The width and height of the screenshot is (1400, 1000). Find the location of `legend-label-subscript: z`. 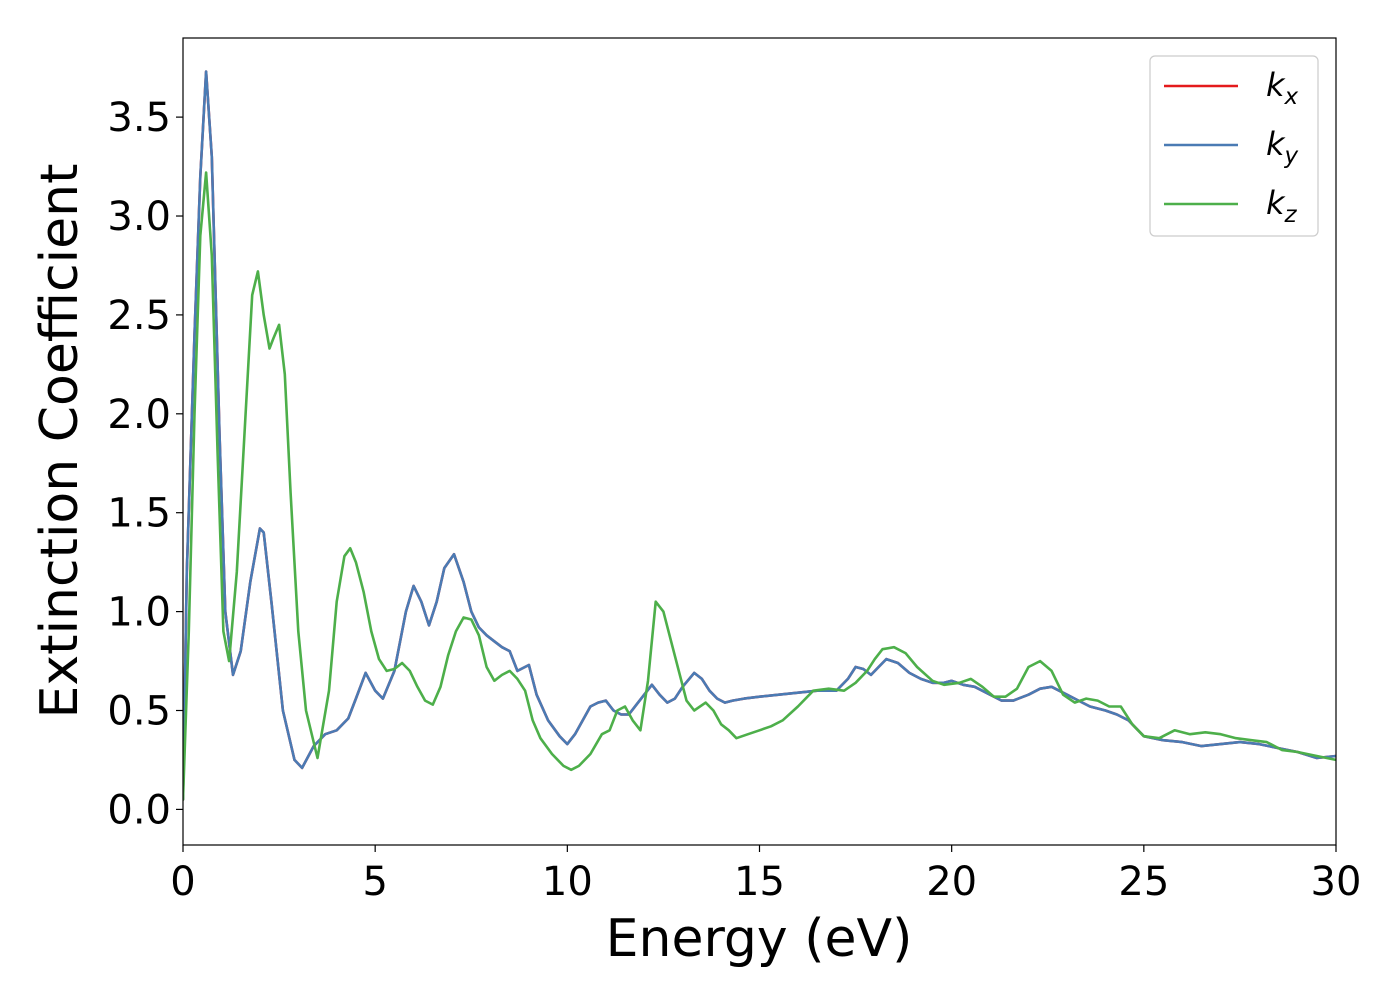

legend-label-subscript: z is located at coordinates (1291, 215).